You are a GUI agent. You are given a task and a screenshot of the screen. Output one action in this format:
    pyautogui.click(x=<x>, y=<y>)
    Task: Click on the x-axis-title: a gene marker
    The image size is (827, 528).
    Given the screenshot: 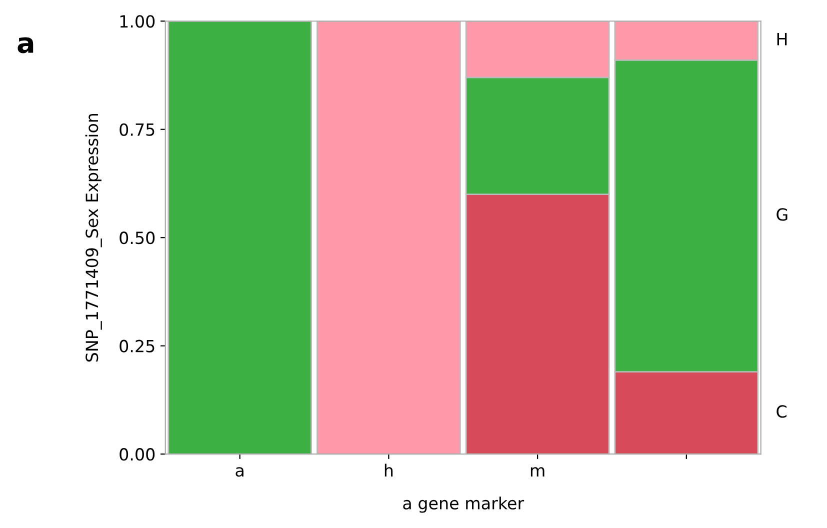 What is the action you would take?
    pyautogui.click(x=463, y=504)
    